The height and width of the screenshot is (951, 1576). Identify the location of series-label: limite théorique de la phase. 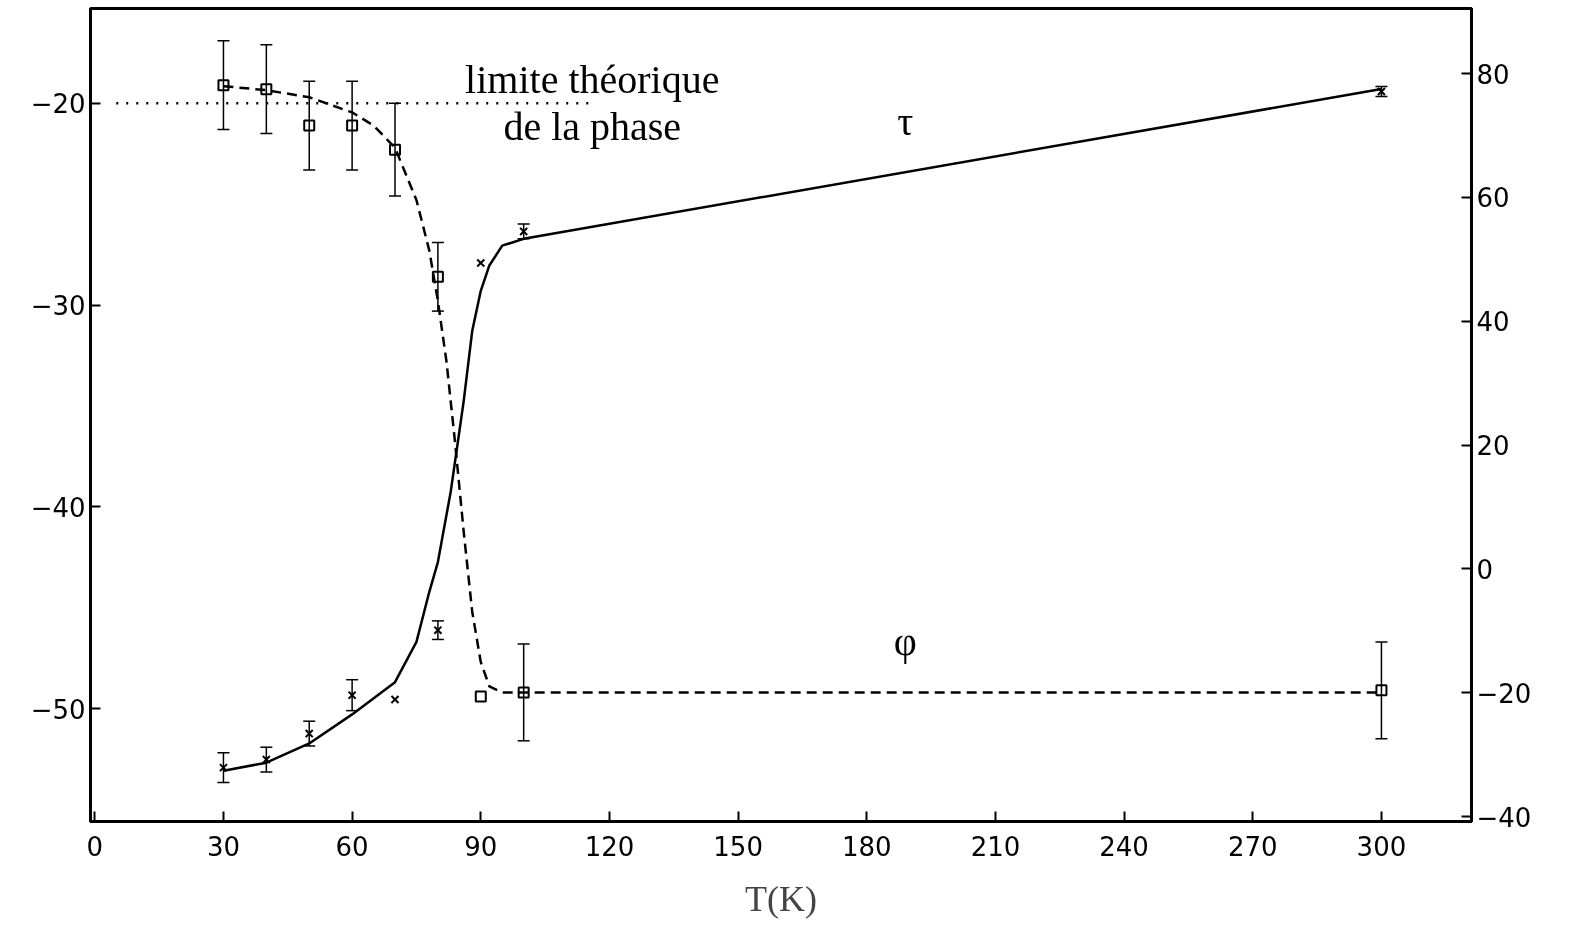
(592, 103).